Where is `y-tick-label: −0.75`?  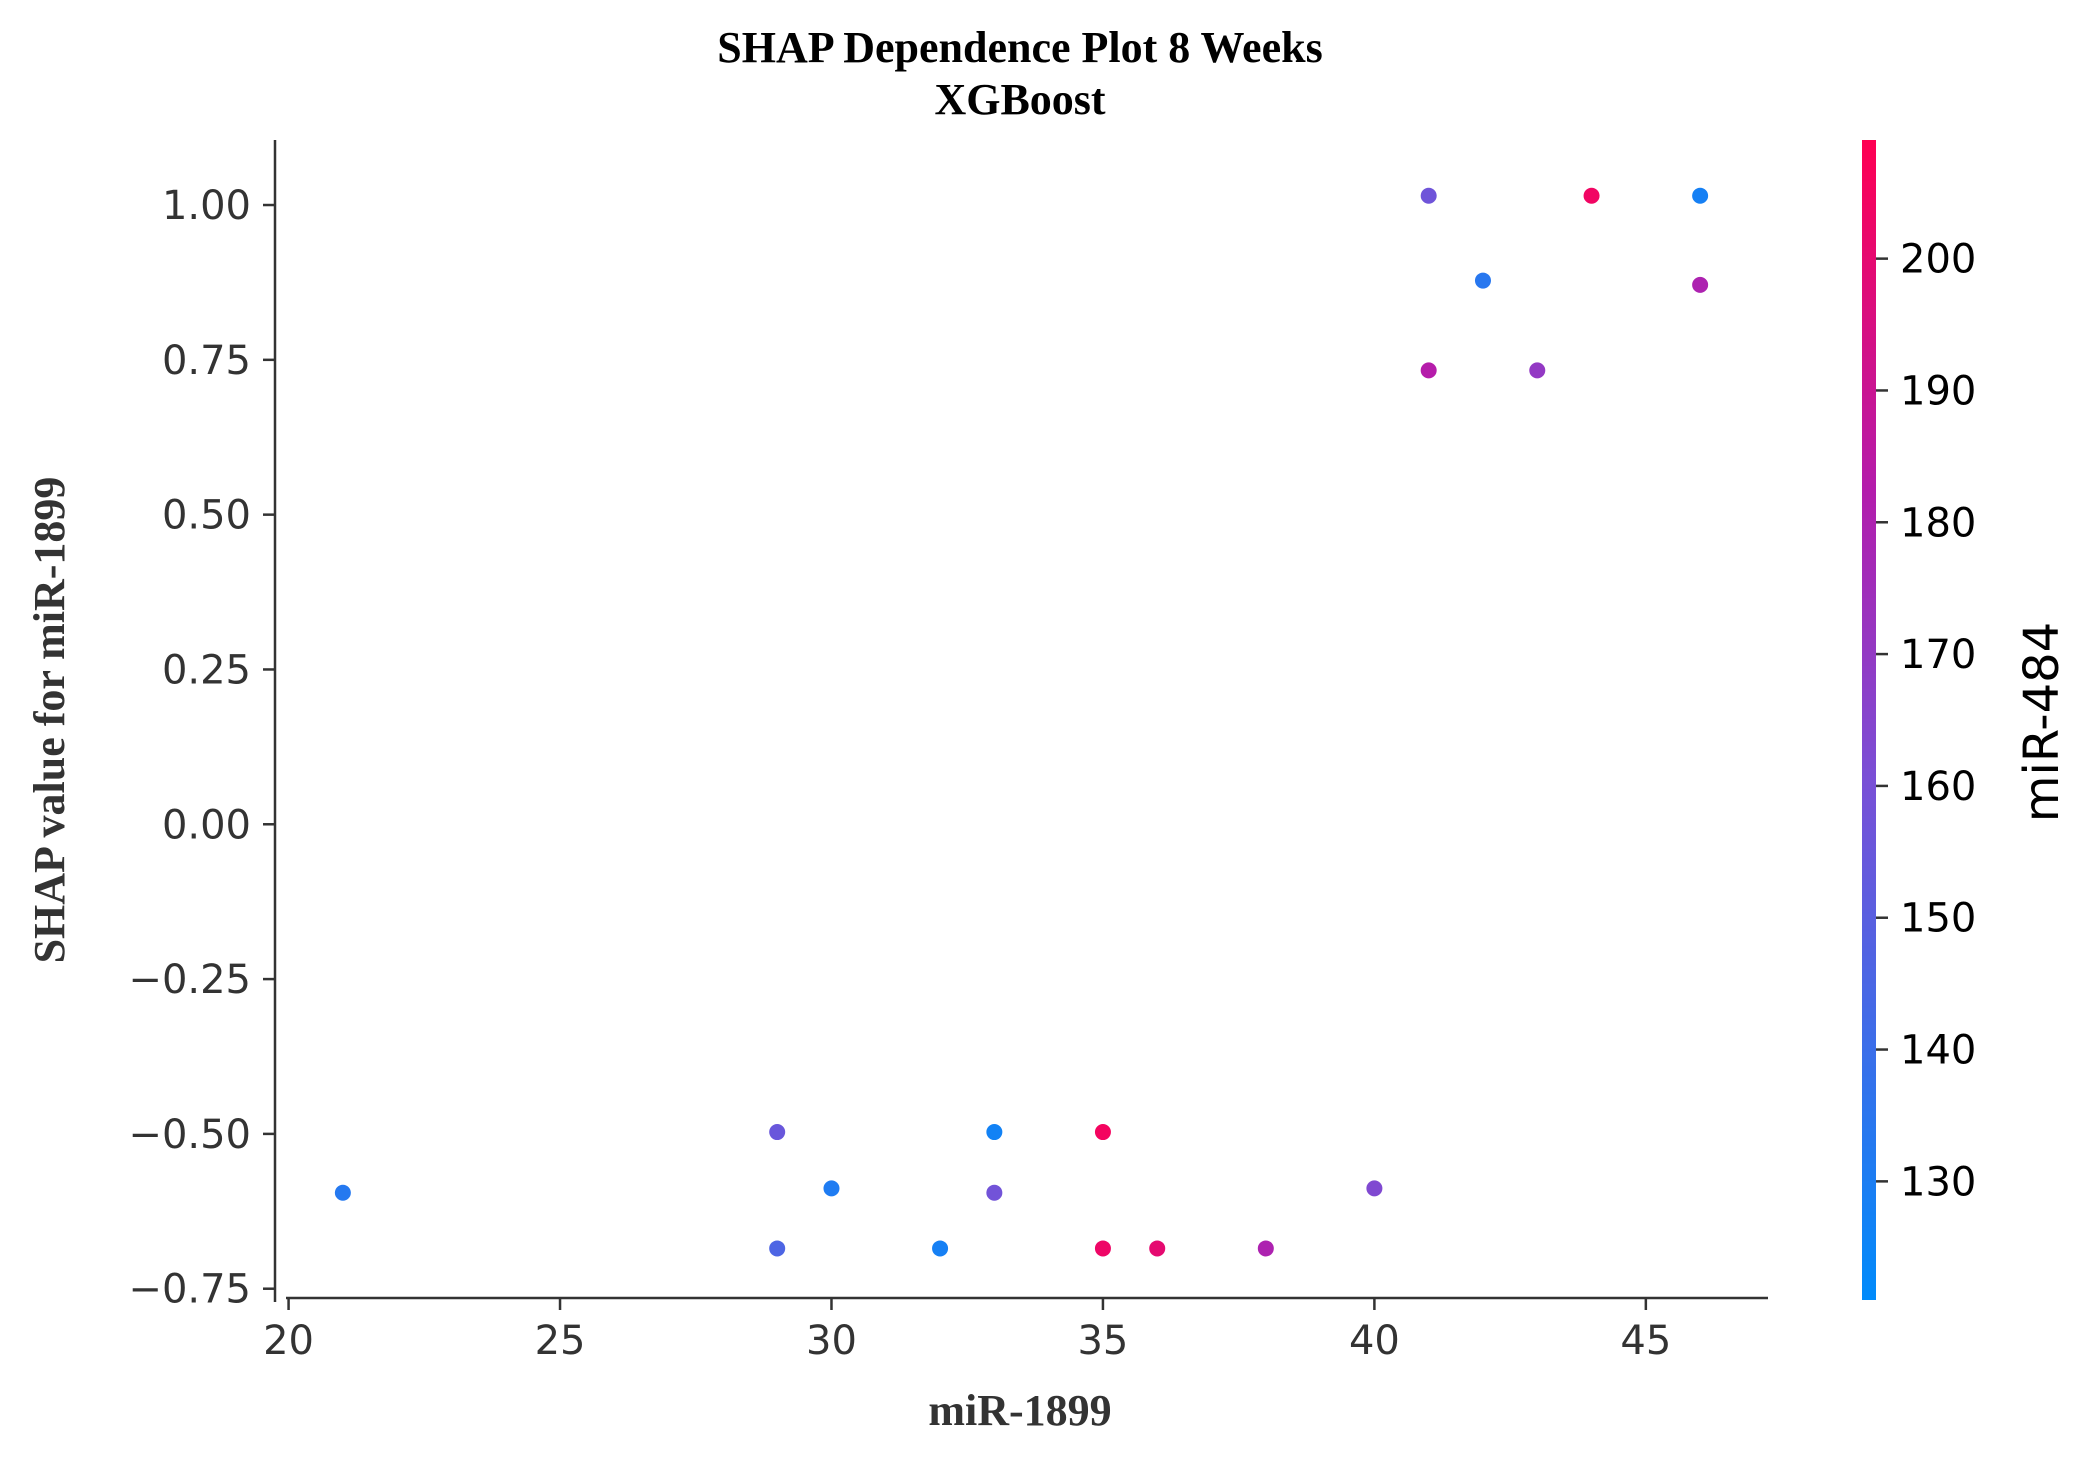 y-tick-label: −0.75 is located at coordinates (189, 1290).